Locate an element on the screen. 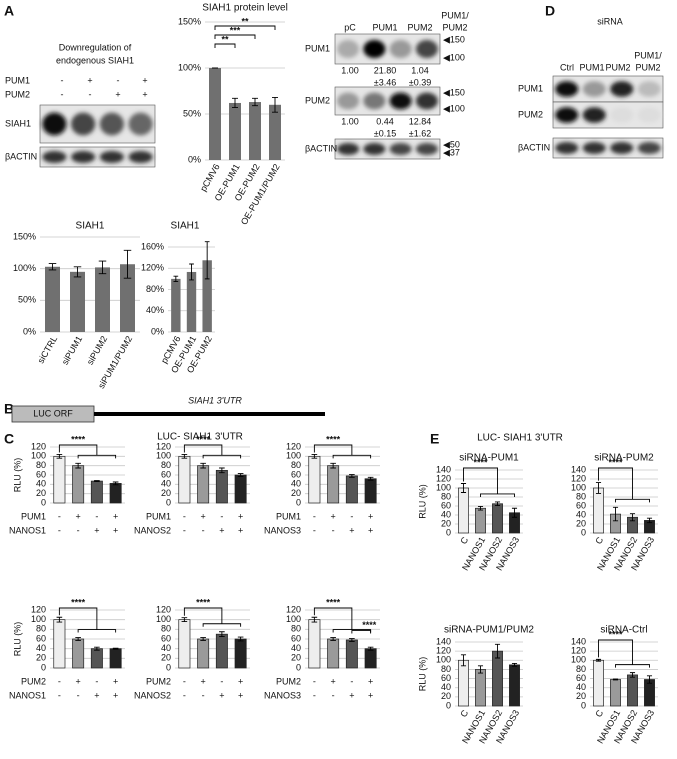 The width and height of the screenshot is (677, 759). y-tick-label: 140 is located at coordinates (443, 641).